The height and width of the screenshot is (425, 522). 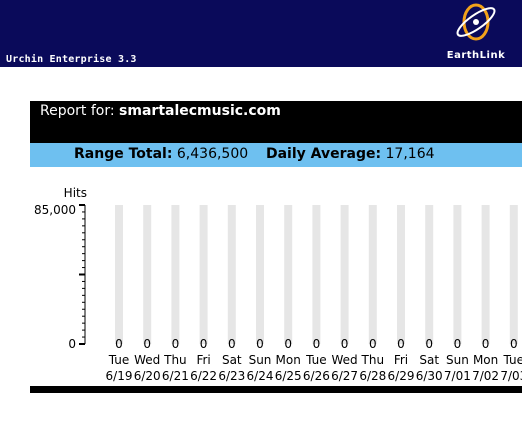 I want to click on app-title: Urchin Enterprise 3.3, so click(x=71, y=59).